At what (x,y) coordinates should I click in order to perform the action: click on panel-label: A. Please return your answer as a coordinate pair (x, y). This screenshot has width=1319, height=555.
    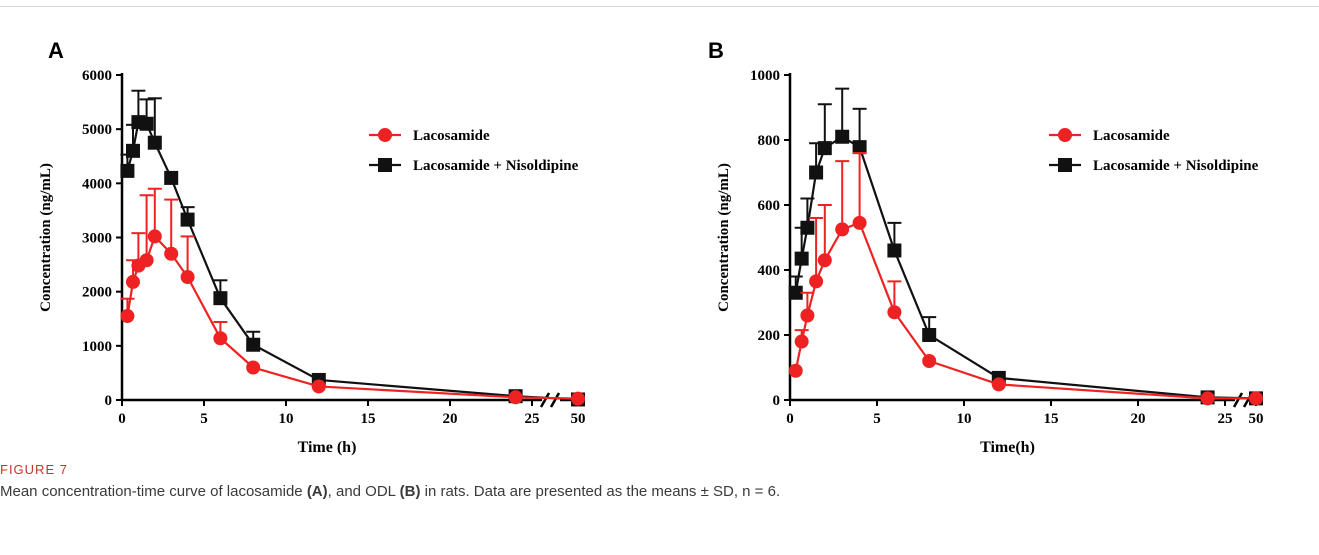
    Looking at the image, I should click on (56, 50).